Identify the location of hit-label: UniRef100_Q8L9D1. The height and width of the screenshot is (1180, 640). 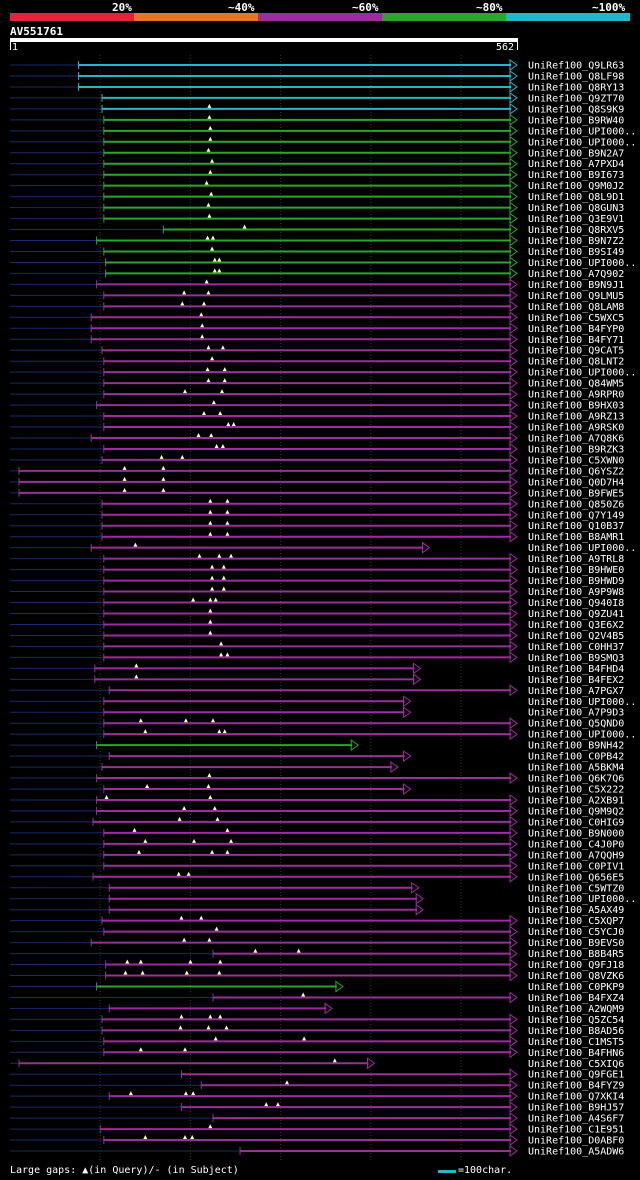
(576, 197).